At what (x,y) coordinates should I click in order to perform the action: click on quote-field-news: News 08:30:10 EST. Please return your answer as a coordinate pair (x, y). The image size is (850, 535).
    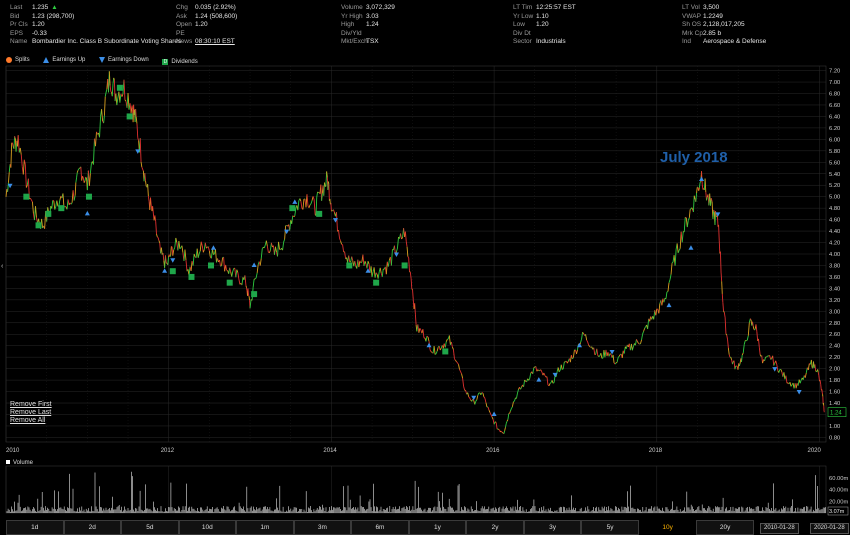
    Looking at the image, I should click on (206, 42).